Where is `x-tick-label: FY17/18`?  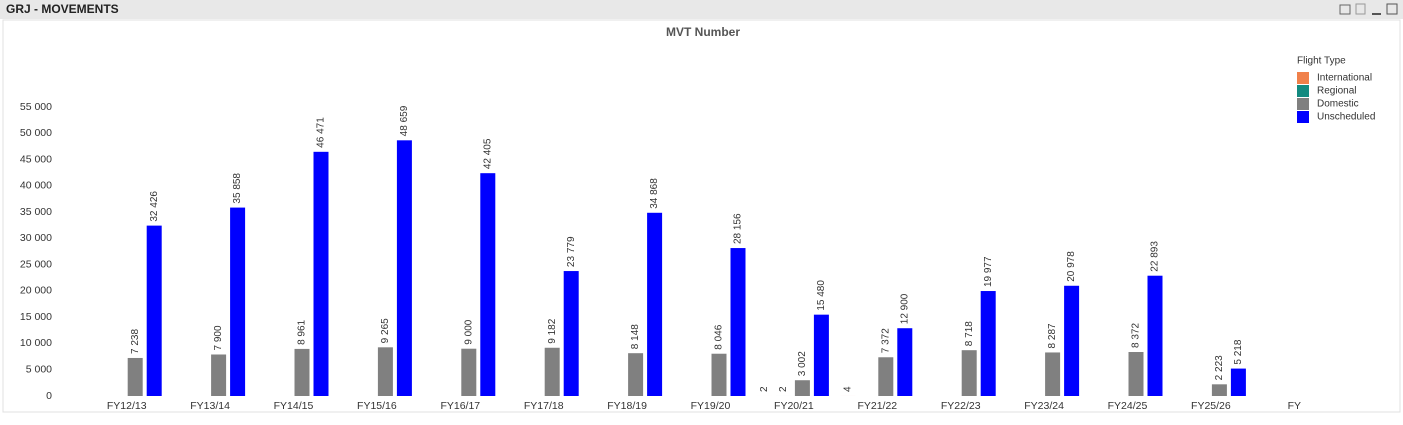
x-tick-label: FY17/18 is located at coordinates (544, 406).